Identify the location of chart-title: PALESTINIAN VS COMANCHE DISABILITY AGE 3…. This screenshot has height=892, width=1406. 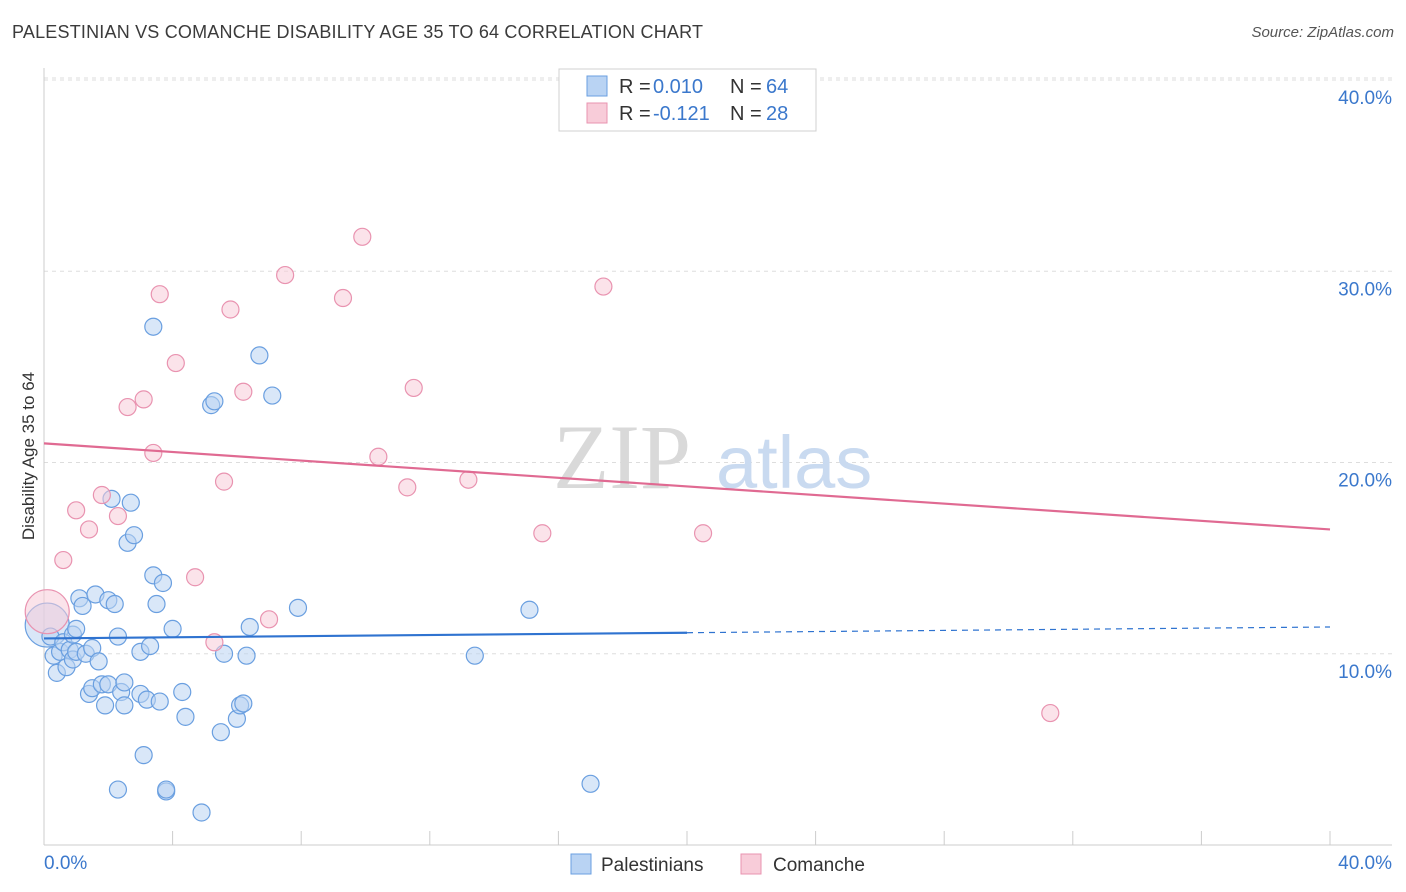
(358, 32).